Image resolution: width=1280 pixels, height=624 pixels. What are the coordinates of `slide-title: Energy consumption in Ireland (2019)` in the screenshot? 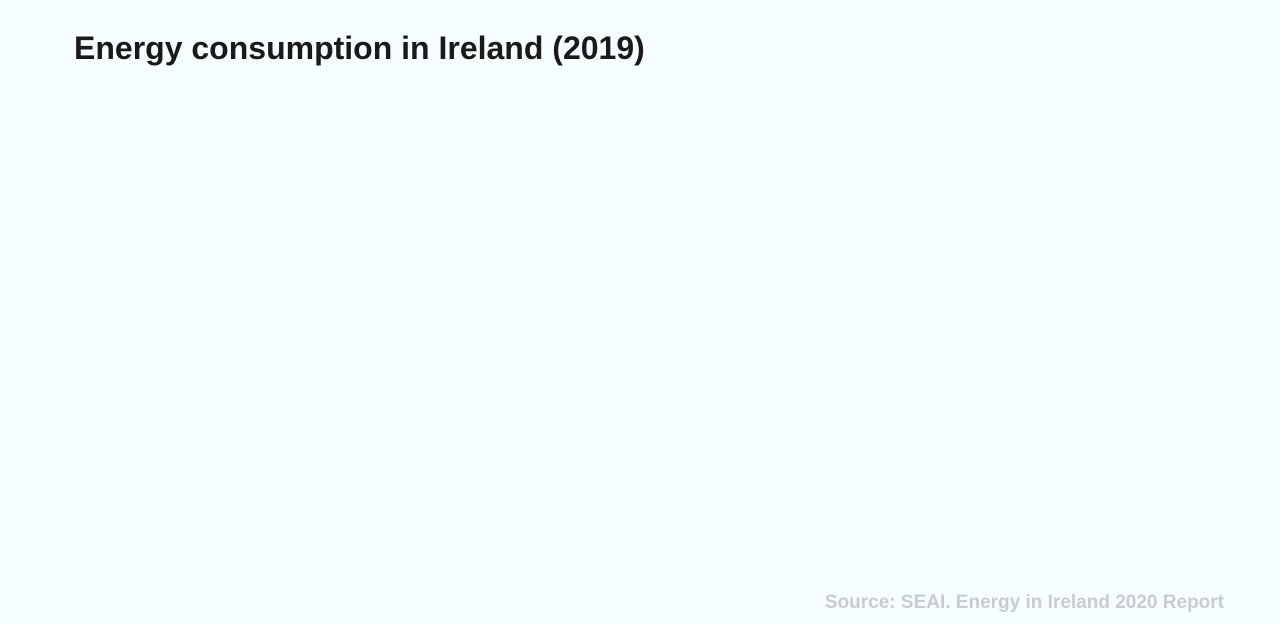 It's located at (359, 48).